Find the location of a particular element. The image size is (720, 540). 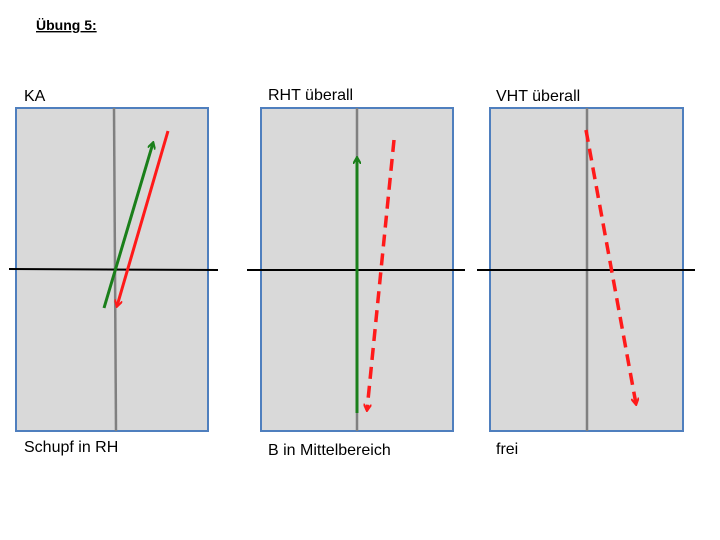

panel-caption: Schupf in RH is located at coordinates (71, 447).